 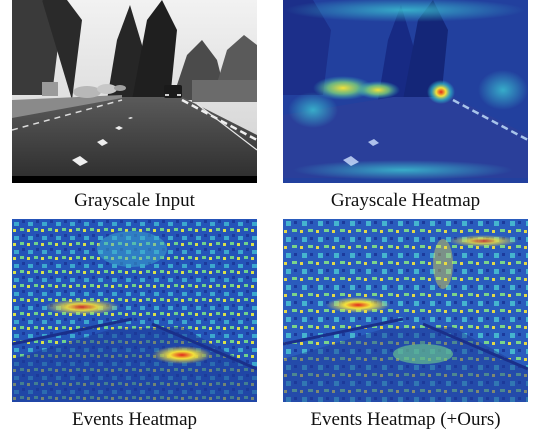 What do you see at coordinates (405, 200) in the screenshot?
I see `caption-grayscale-heatmap: Grayscale Heatmap` at bounding box center [405, 200].